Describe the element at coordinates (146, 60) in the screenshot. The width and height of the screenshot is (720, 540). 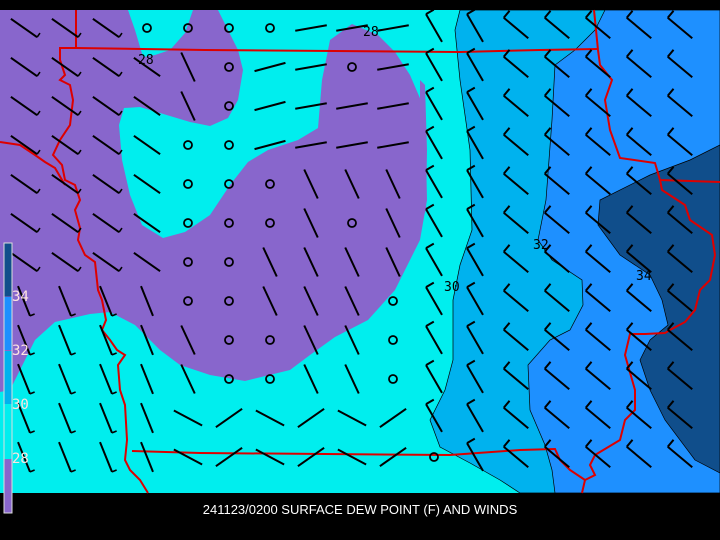
I see `contour-label: 28` at that location.